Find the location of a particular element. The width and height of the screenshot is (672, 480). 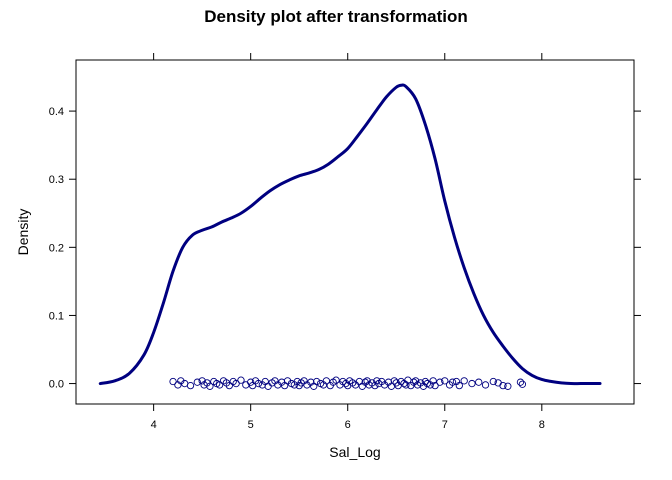

x-tick-label: 6 is located at coordinates (348, 425).